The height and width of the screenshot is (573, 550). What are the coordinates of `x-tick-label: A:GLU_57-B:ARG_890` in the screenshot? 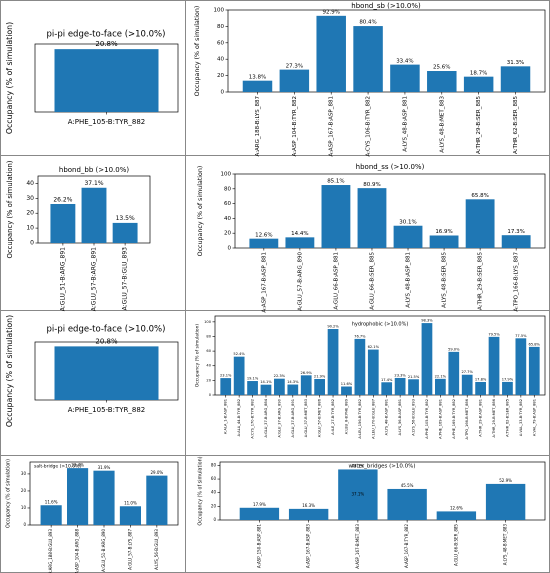 It's located at (300, 281).